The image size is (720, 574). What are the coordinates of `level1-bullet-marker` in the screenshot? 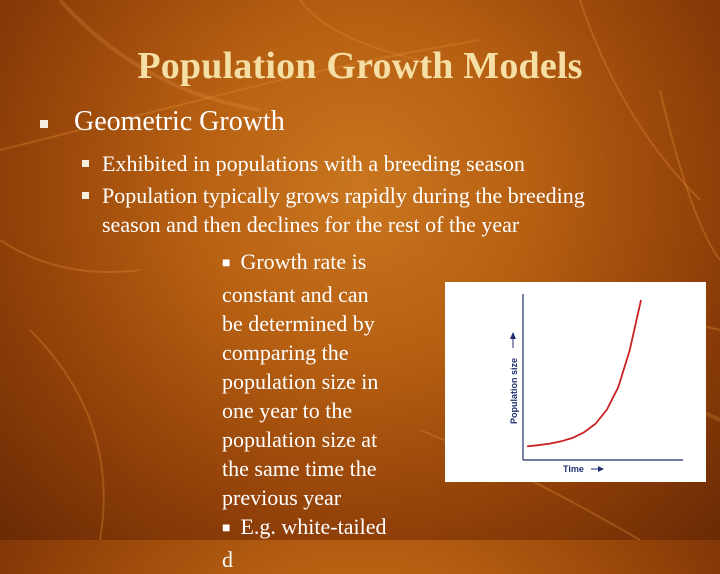 It's located at (44, 124).